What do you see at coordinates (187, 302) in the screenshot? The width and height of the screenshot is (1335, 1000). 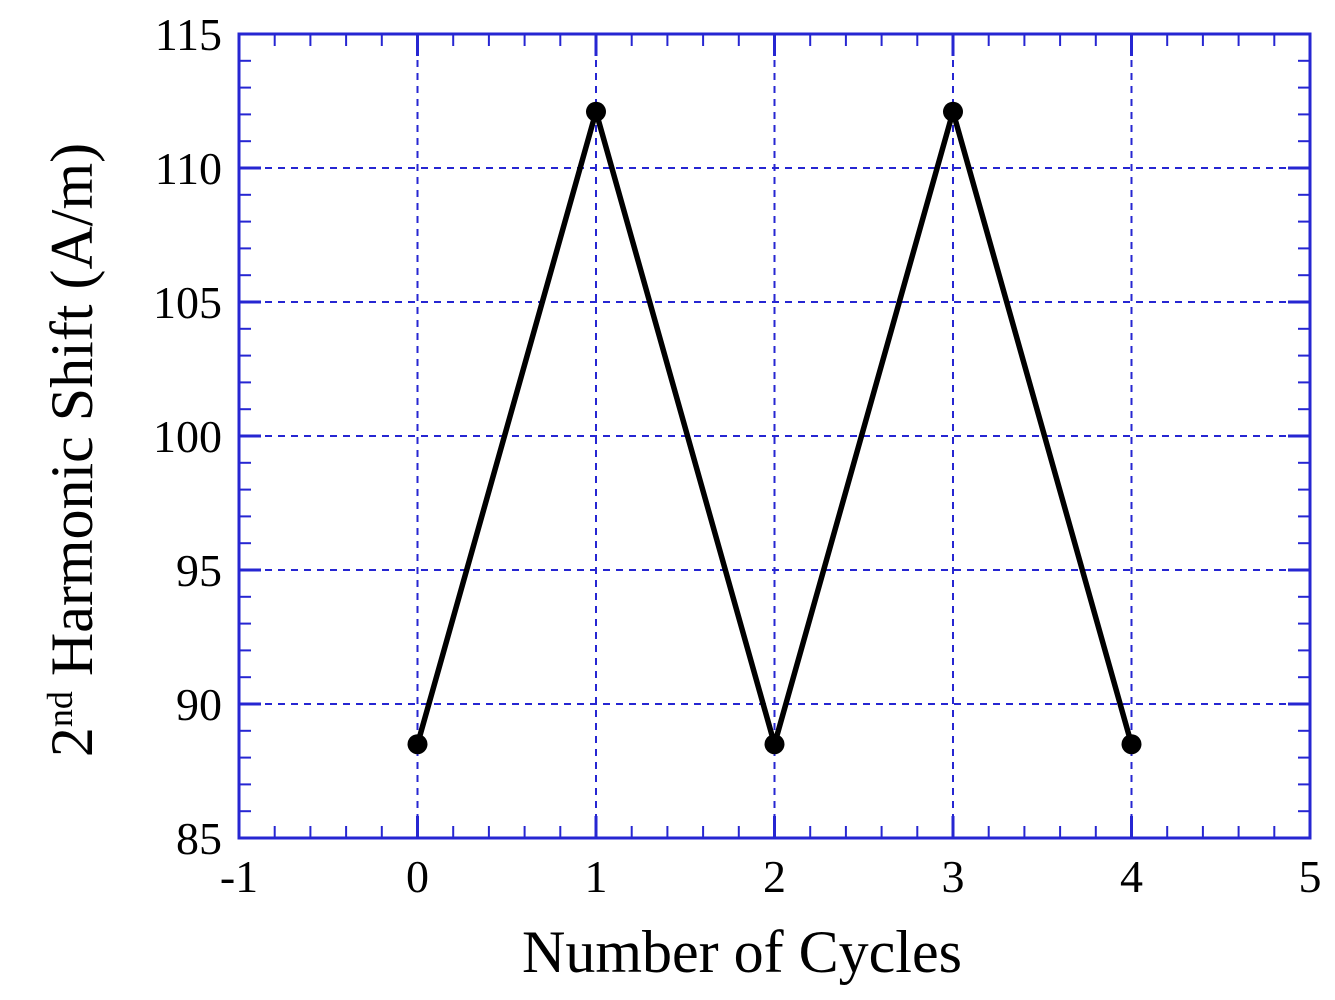 I see `y-tick-label: 105` at bounding box center [187, 302].